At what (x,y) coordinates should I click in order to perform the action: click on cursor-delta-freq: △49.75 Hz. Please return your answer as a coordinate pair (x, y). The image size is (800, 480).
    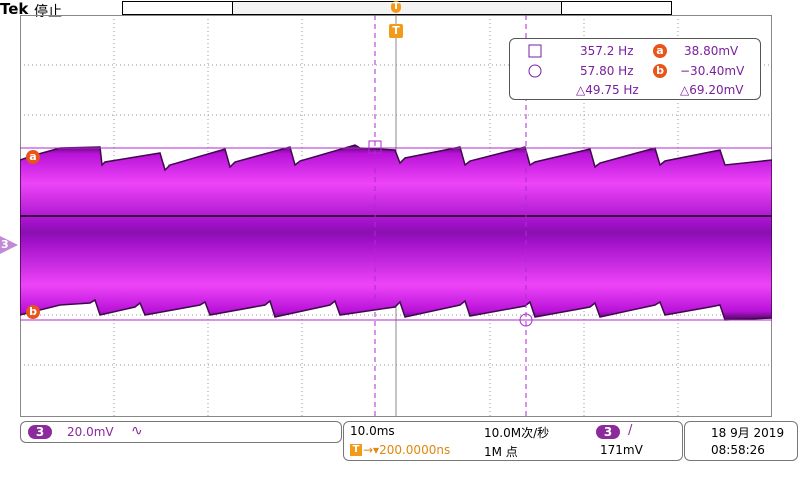
    Looking at the image, I should click on (607, 90).